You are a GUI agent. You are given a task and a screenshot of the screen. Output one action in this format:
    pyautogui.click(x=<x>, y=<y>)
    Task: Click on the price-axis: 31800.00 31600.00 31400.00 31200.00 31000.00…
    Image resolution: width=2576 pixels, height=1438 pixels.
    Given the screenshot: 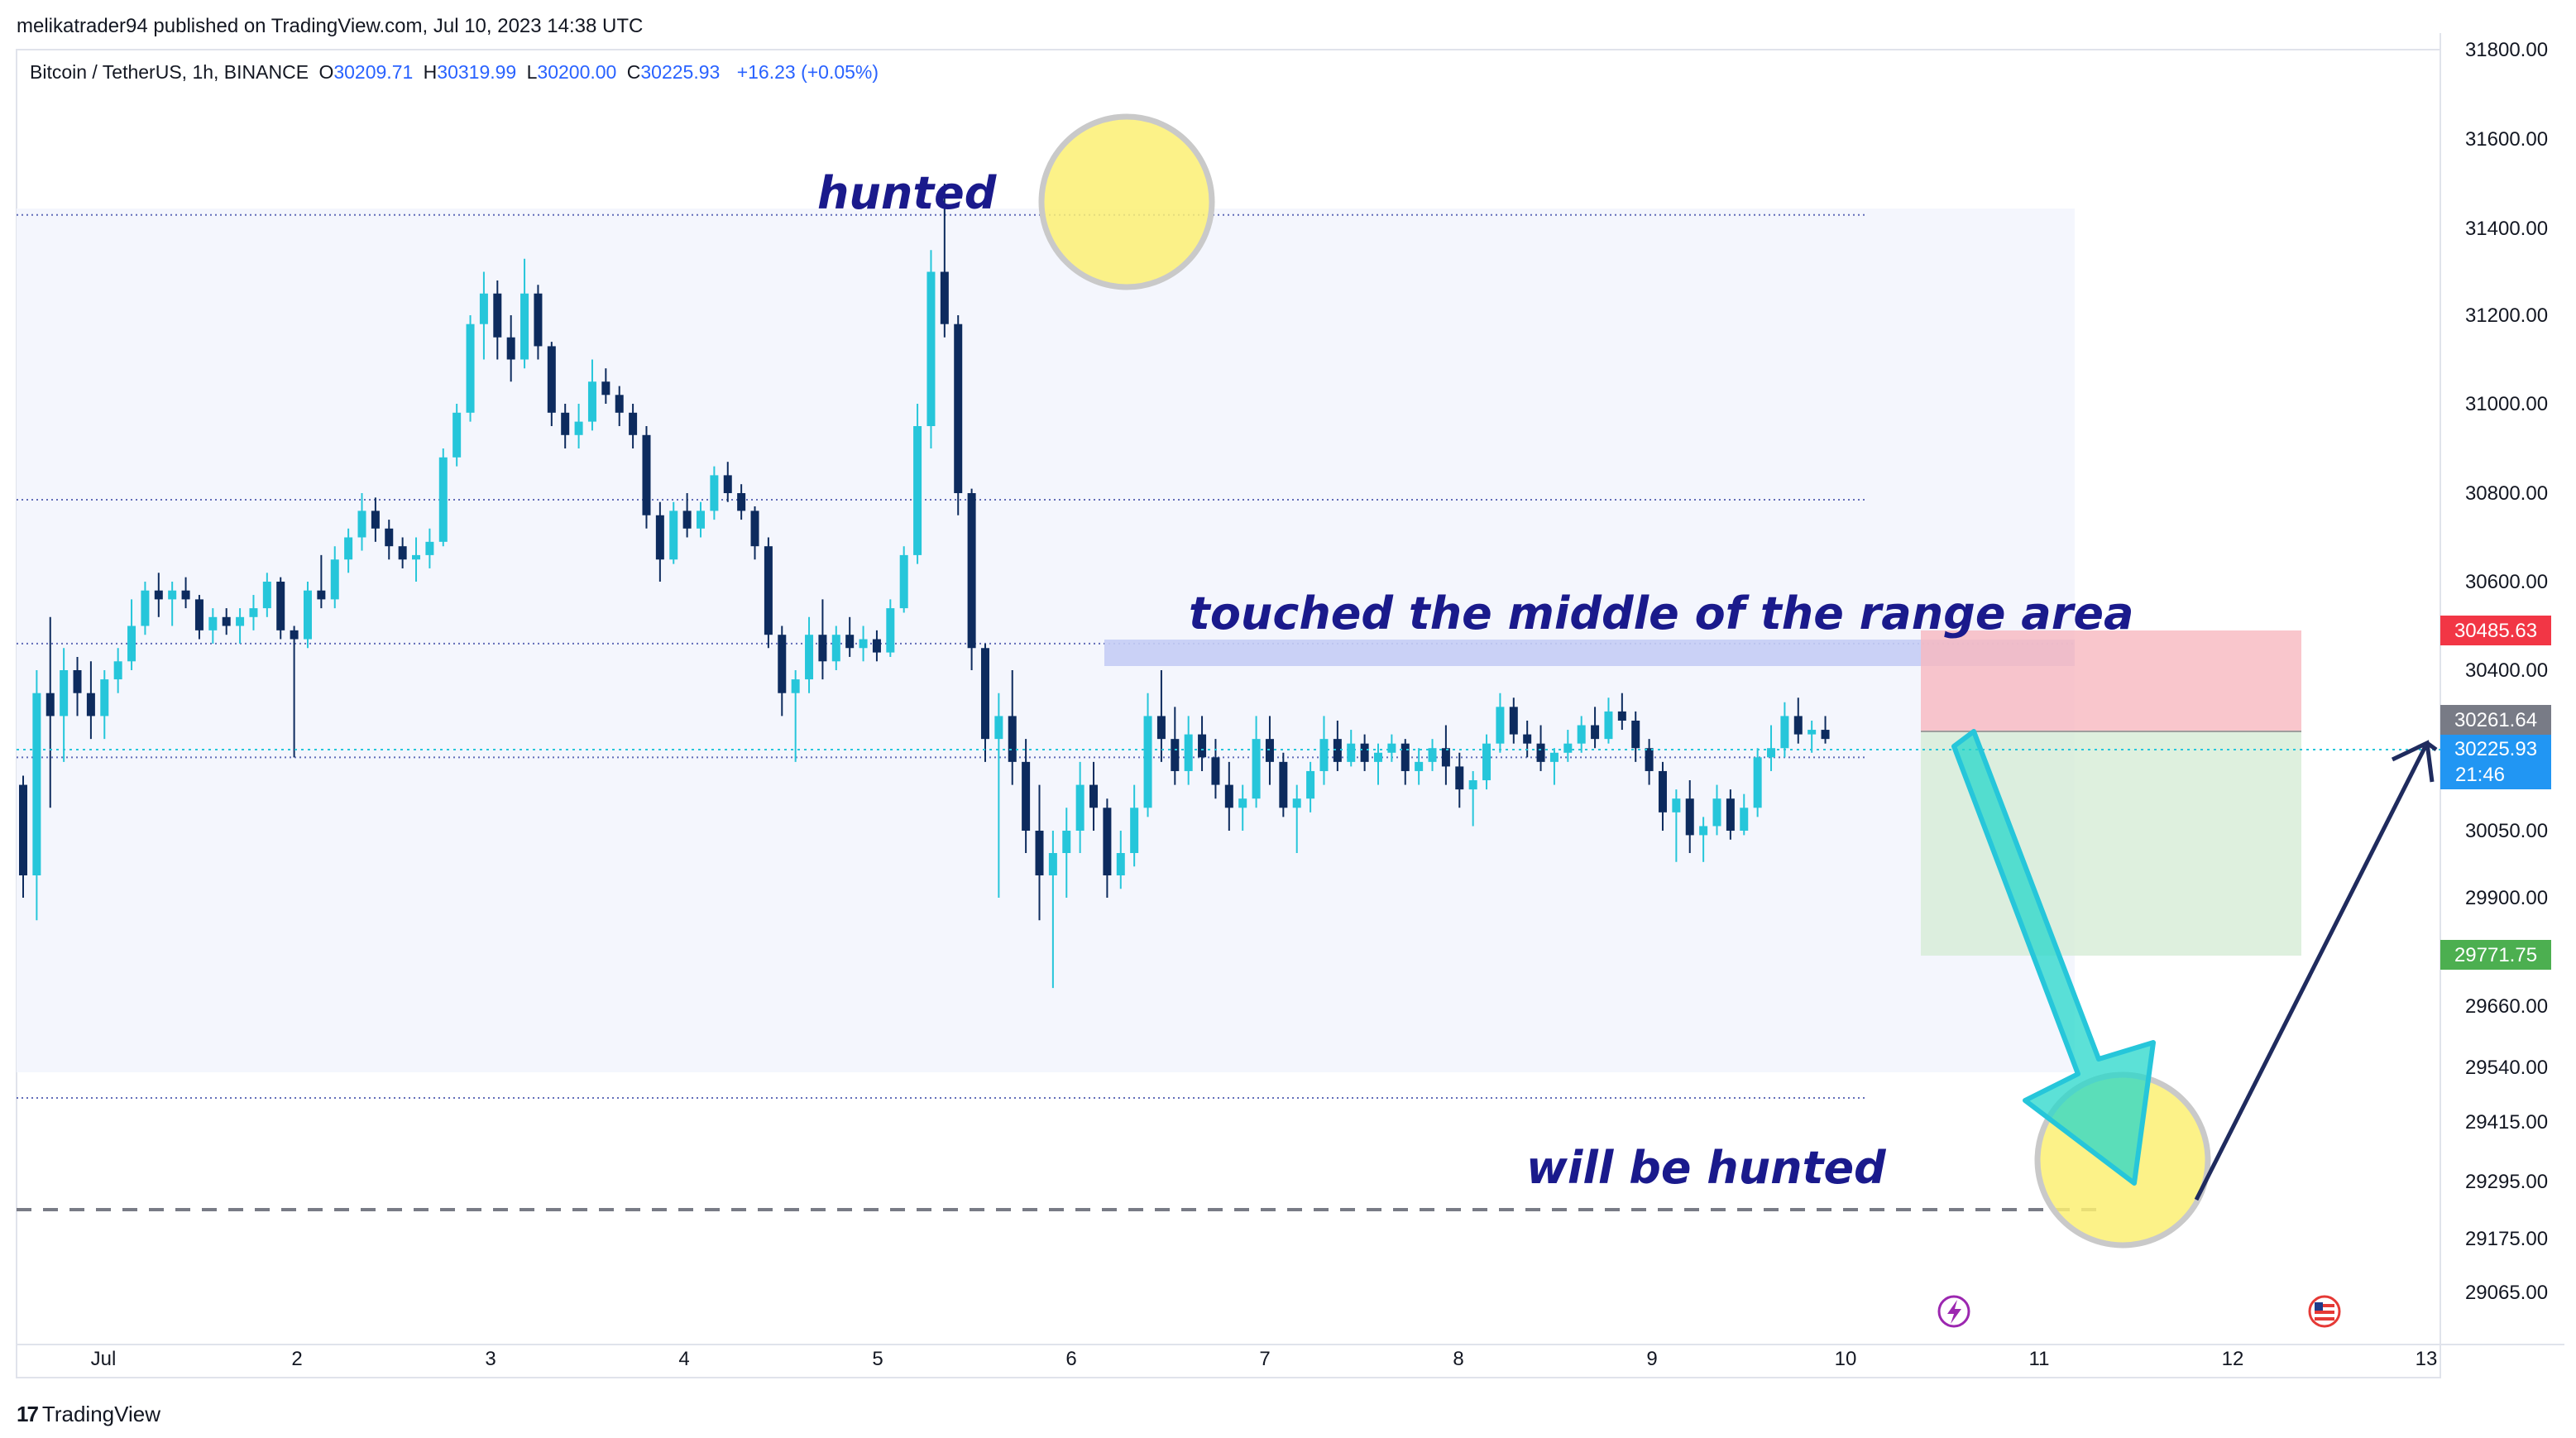 What is the action you would take?
    pyautogui.click(x=2506, y=671)
    